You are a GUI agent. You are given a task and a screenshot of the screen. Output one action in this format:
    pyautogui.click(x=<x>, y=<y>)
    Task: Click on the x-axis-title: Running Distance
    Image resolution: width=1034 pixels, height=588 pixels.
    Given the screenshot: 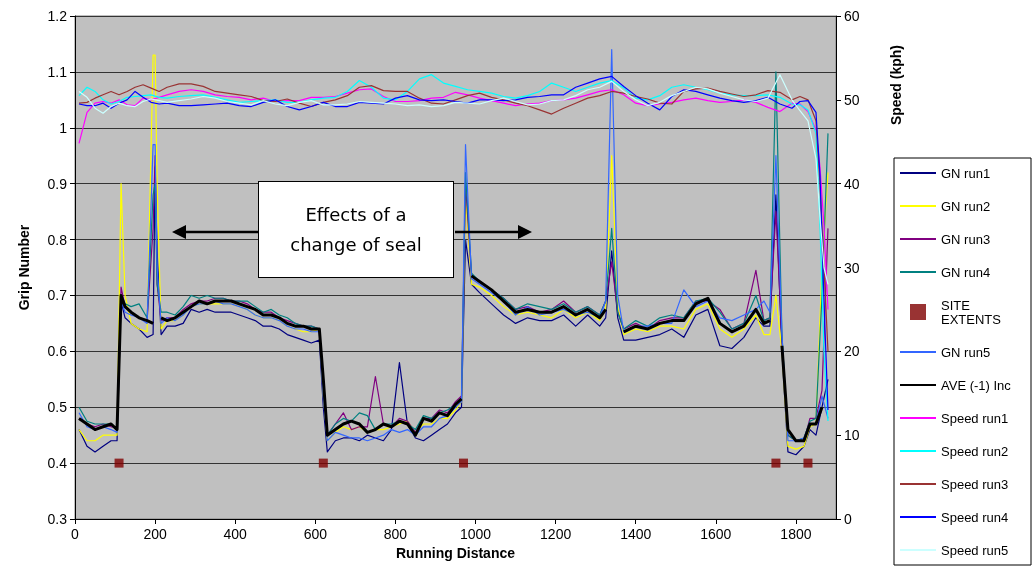 What is the action you would take?
    pyautogui.click(x=455, y=552)
    